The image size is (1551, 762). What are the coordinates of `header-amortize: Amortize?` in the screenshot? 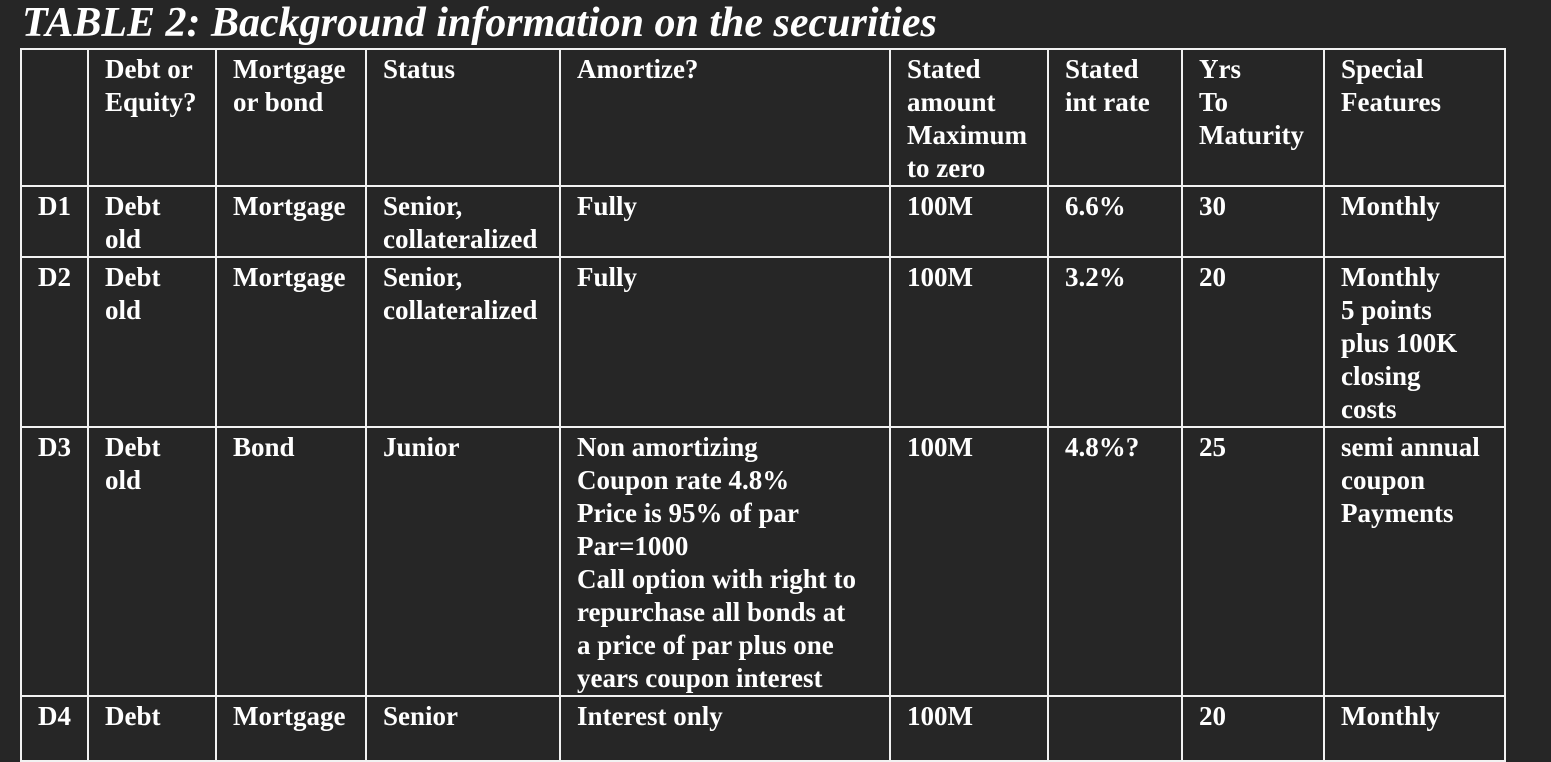 It's located at (725, 117).